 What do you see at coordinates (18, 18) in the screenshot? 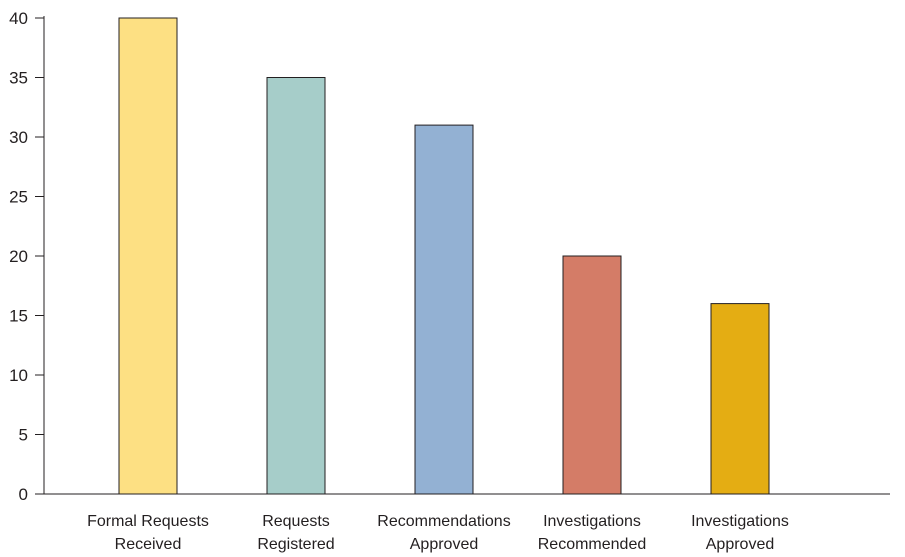
I see `y-tick-label: 40` at bounding box center [18, 18].